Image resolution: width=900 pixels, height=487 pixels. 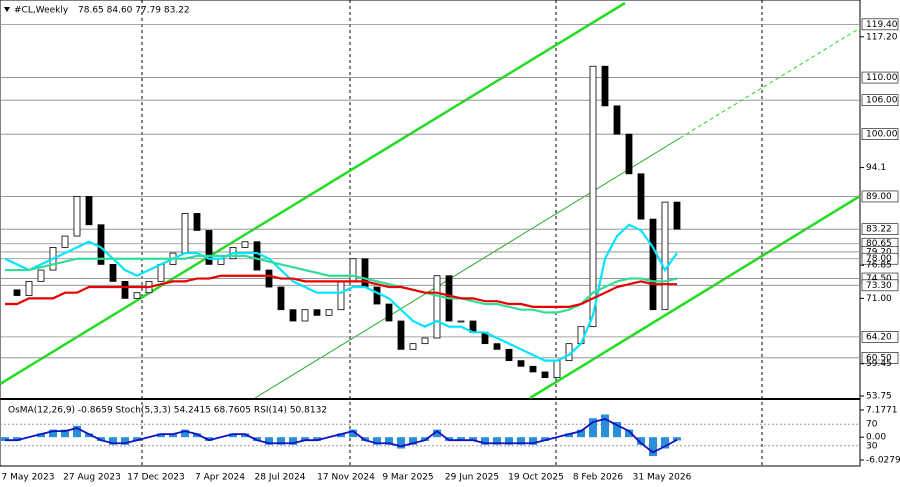 What do you see at coordinates (879, 244) in the screenshot?
I see `level-label: 80.65` at bounding box center [879, 244].